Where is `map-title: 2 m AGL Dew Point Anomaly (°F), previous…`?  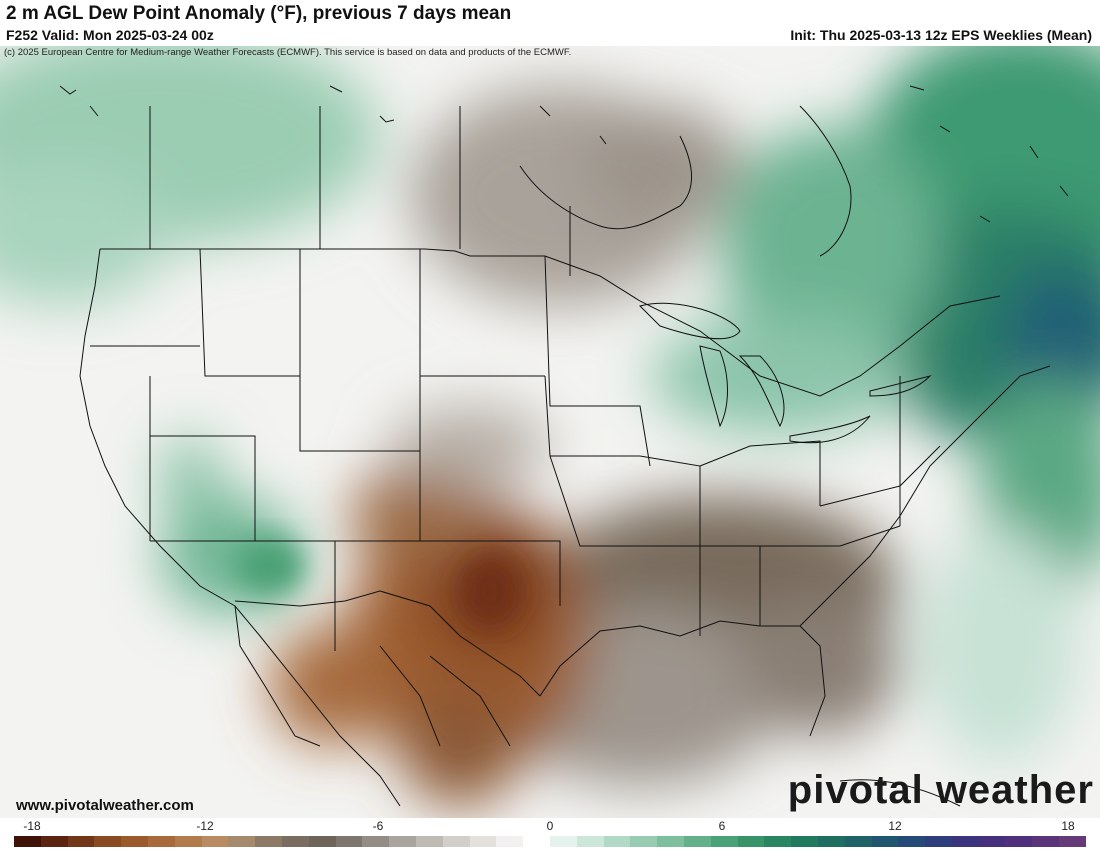
map-title: 2 m AGL Dew Point Anomaly (°F), previous… is located at coordinates (259, 13).